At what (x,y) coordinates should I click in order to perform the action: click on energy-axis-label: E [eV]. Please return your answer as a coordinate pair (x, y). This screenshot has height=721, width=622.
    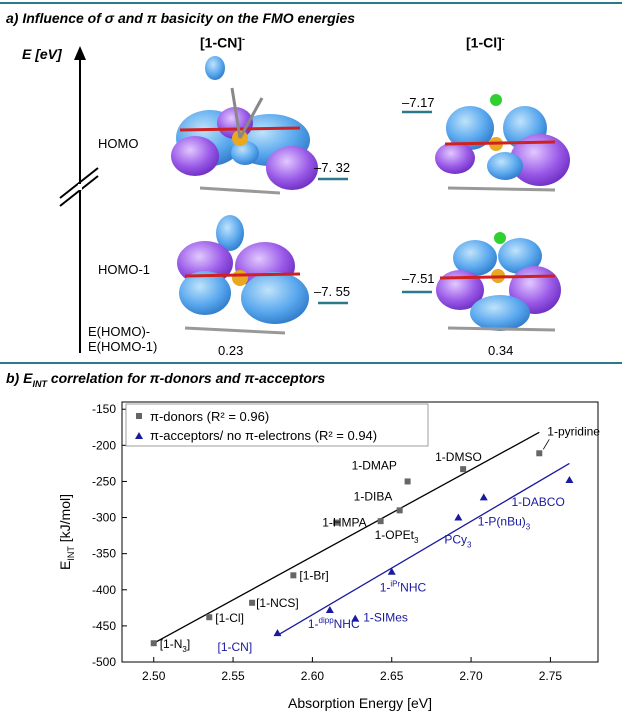
    Looking at the image, I should click on (42, 54).